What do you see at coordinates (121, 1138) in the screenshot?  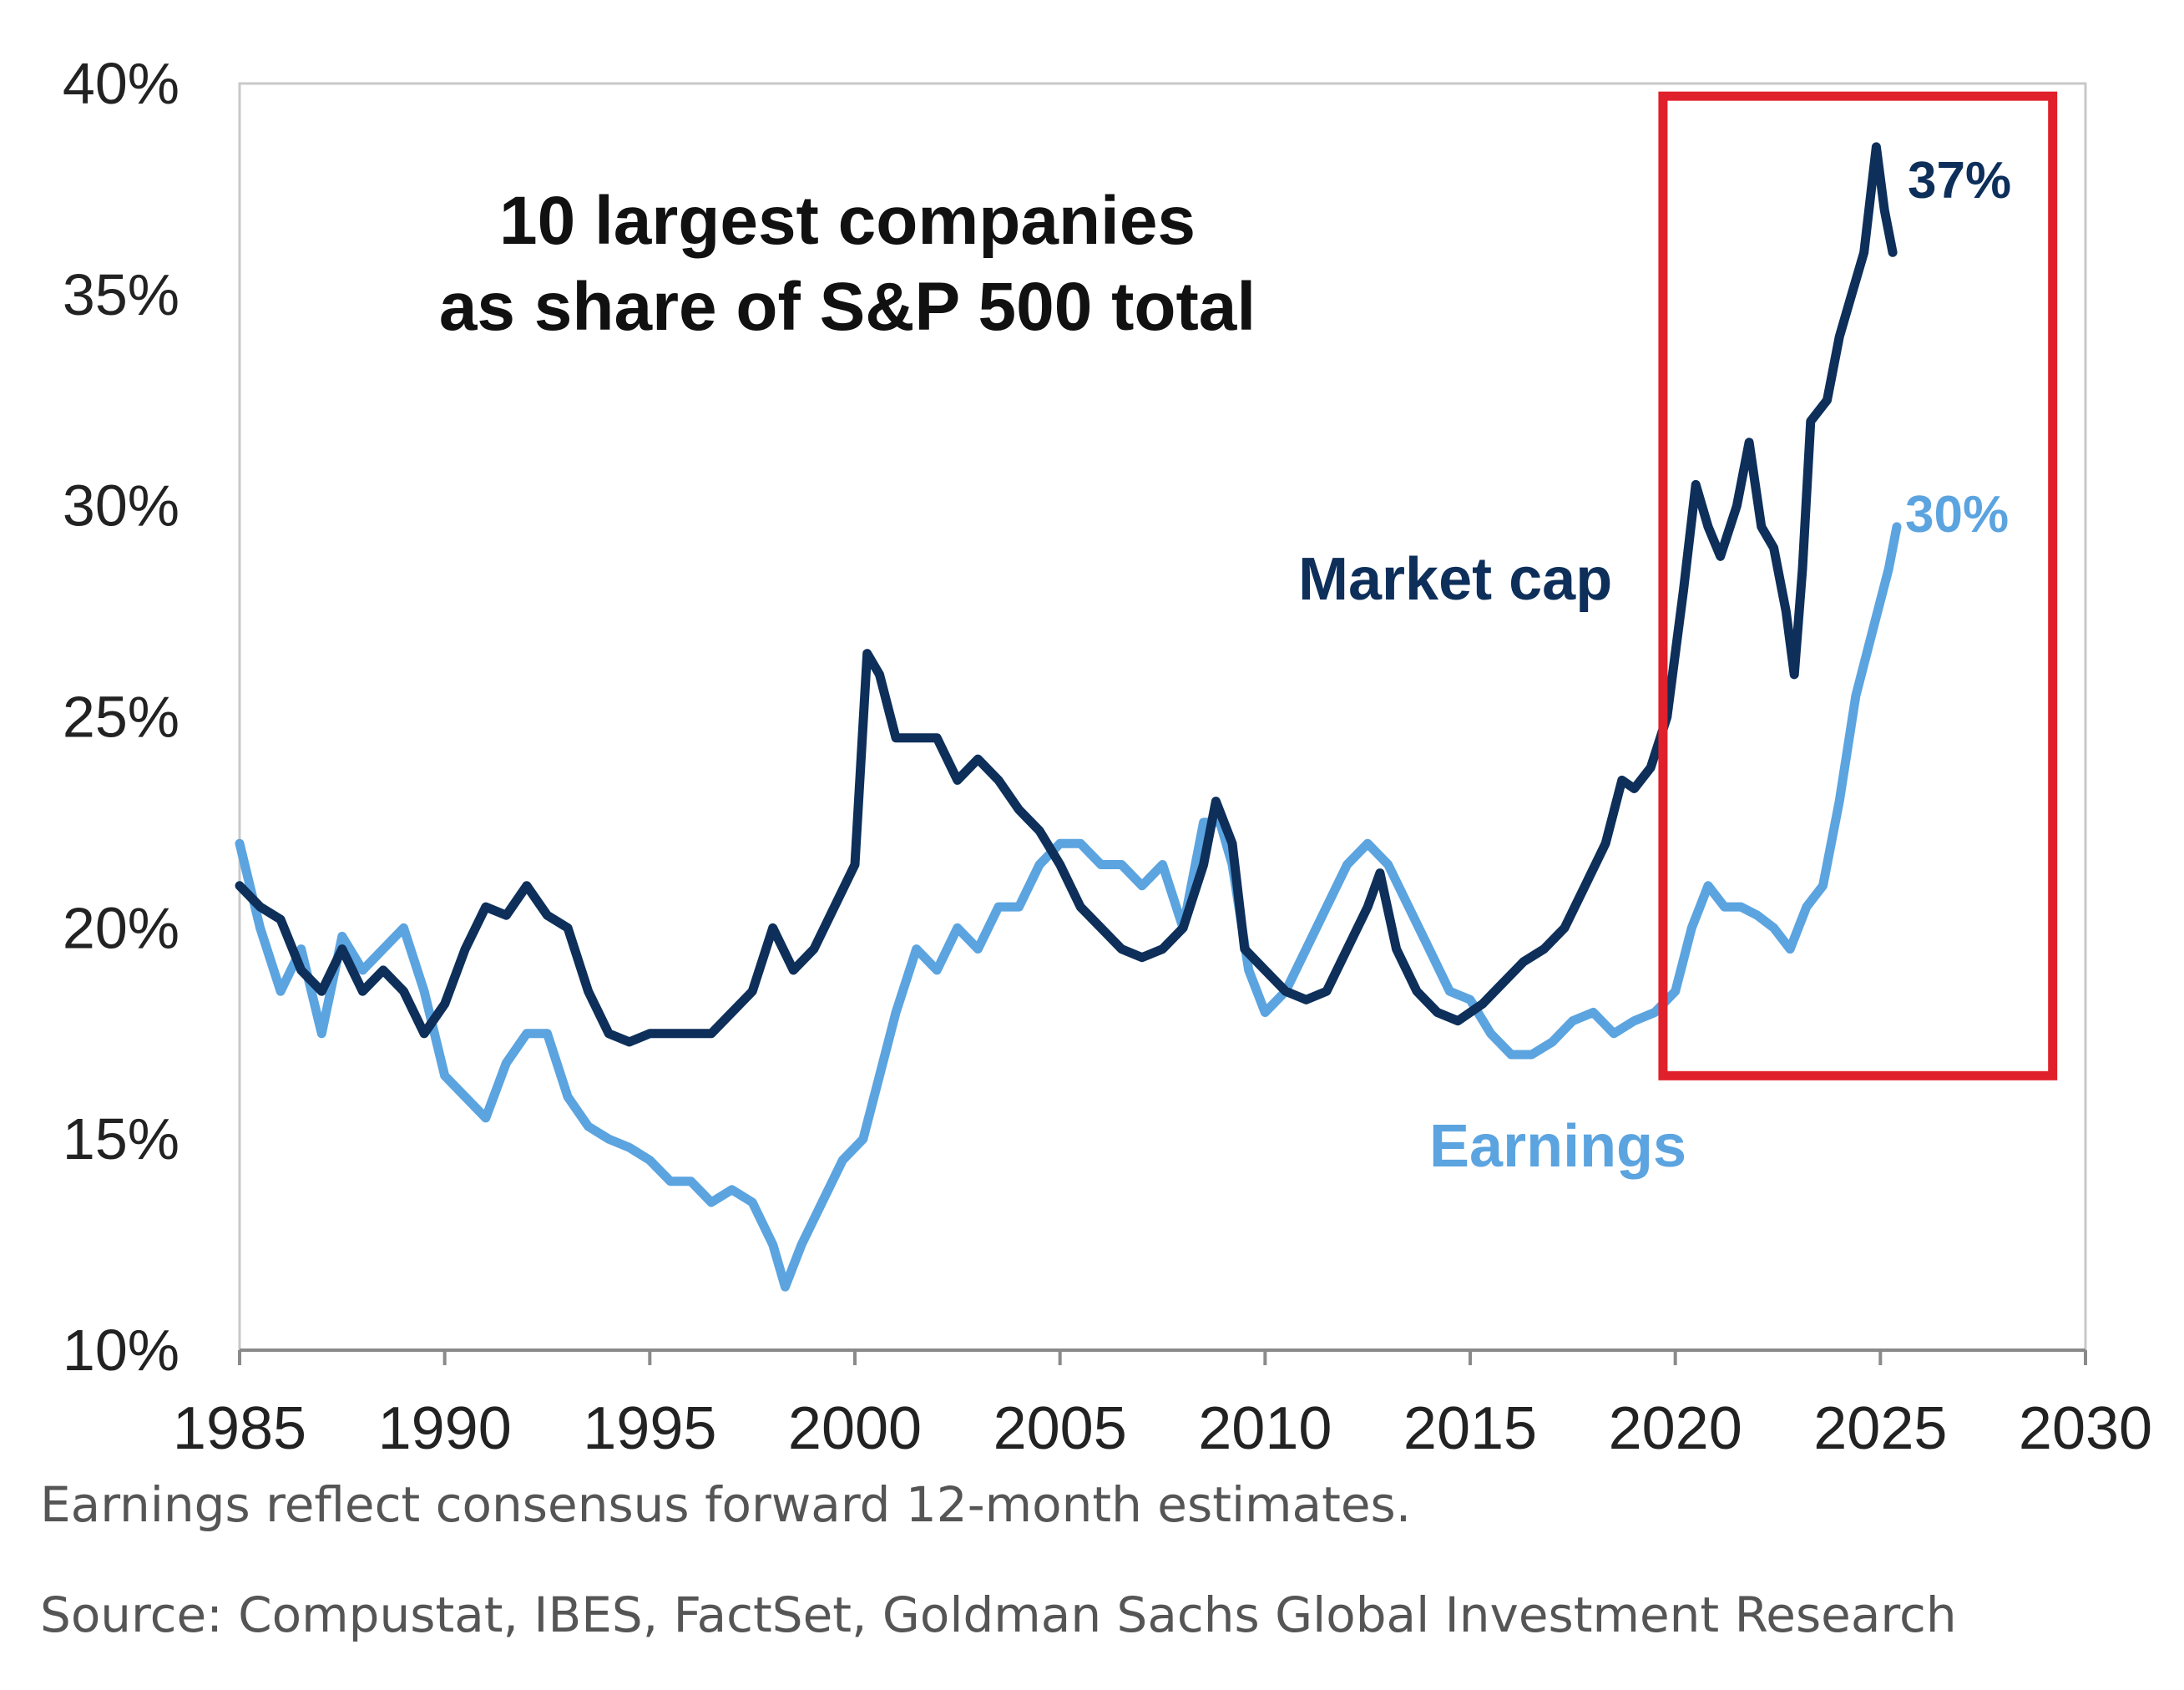 I see `y-tick-label: 15%` at bounding box center [121, 1138].